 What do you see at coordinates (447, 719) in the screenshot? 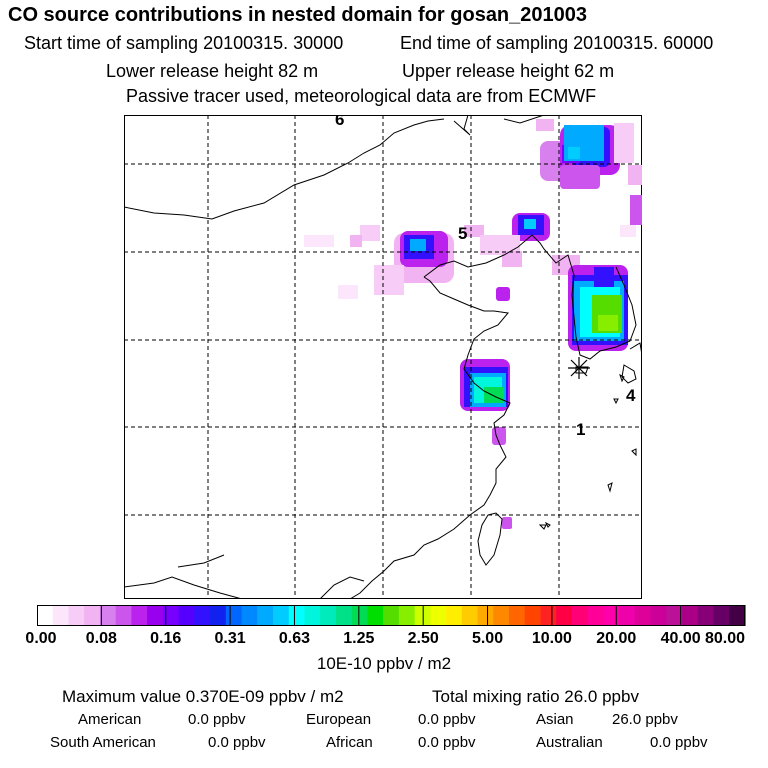
I see `european-value: 0.0 ppbv` at bounding box center [447, 719].